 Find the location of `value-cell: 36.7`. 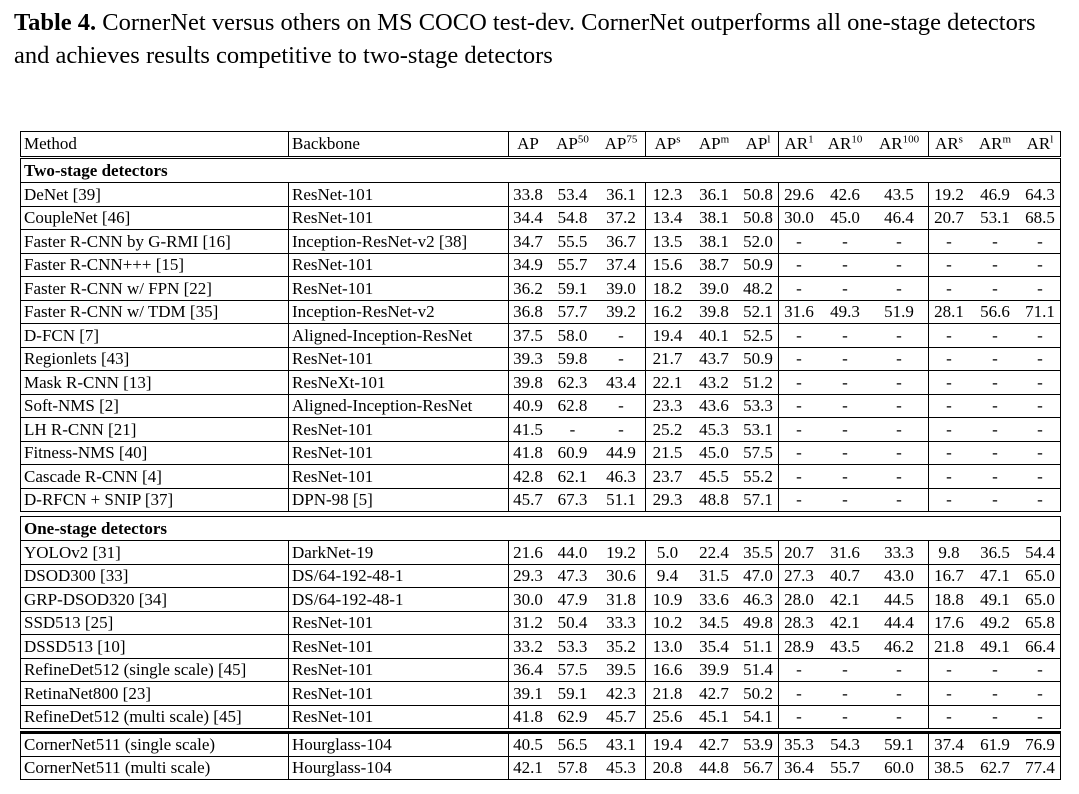

value-cell: 36.7 is located at coordinates (621, 241).